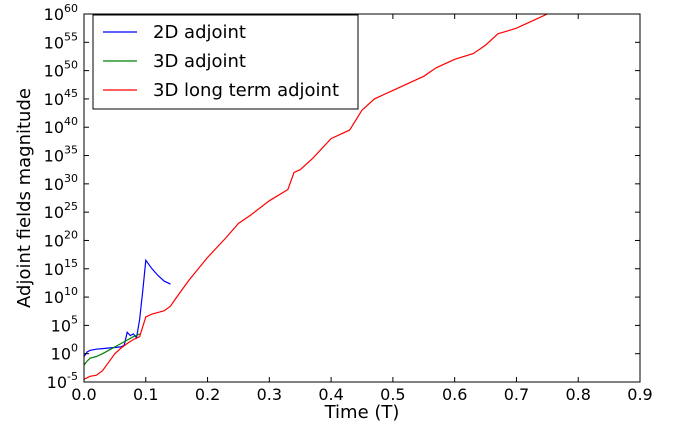 The height and width of the screenshot is (430, 678). Describe the element at coordinates (199, 32) in the screenshot. I see `legend-label: 2D adjoint` at that location.